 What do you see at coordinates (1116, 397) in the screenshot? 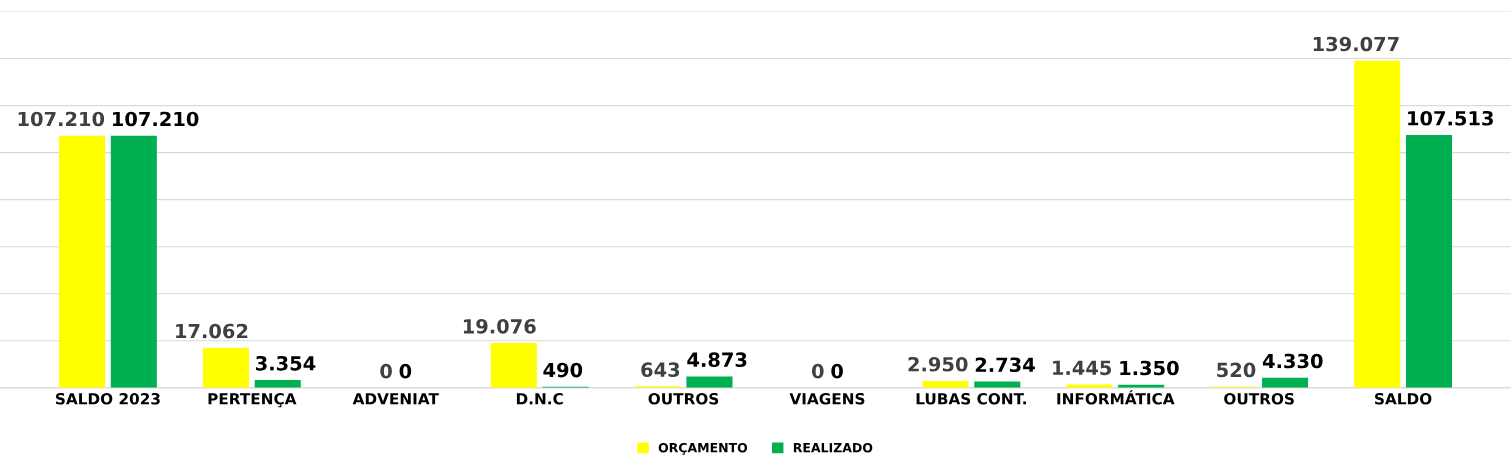
I see `x-tick-label: INFORMÁTICA` at bounding box center [1116, 397].